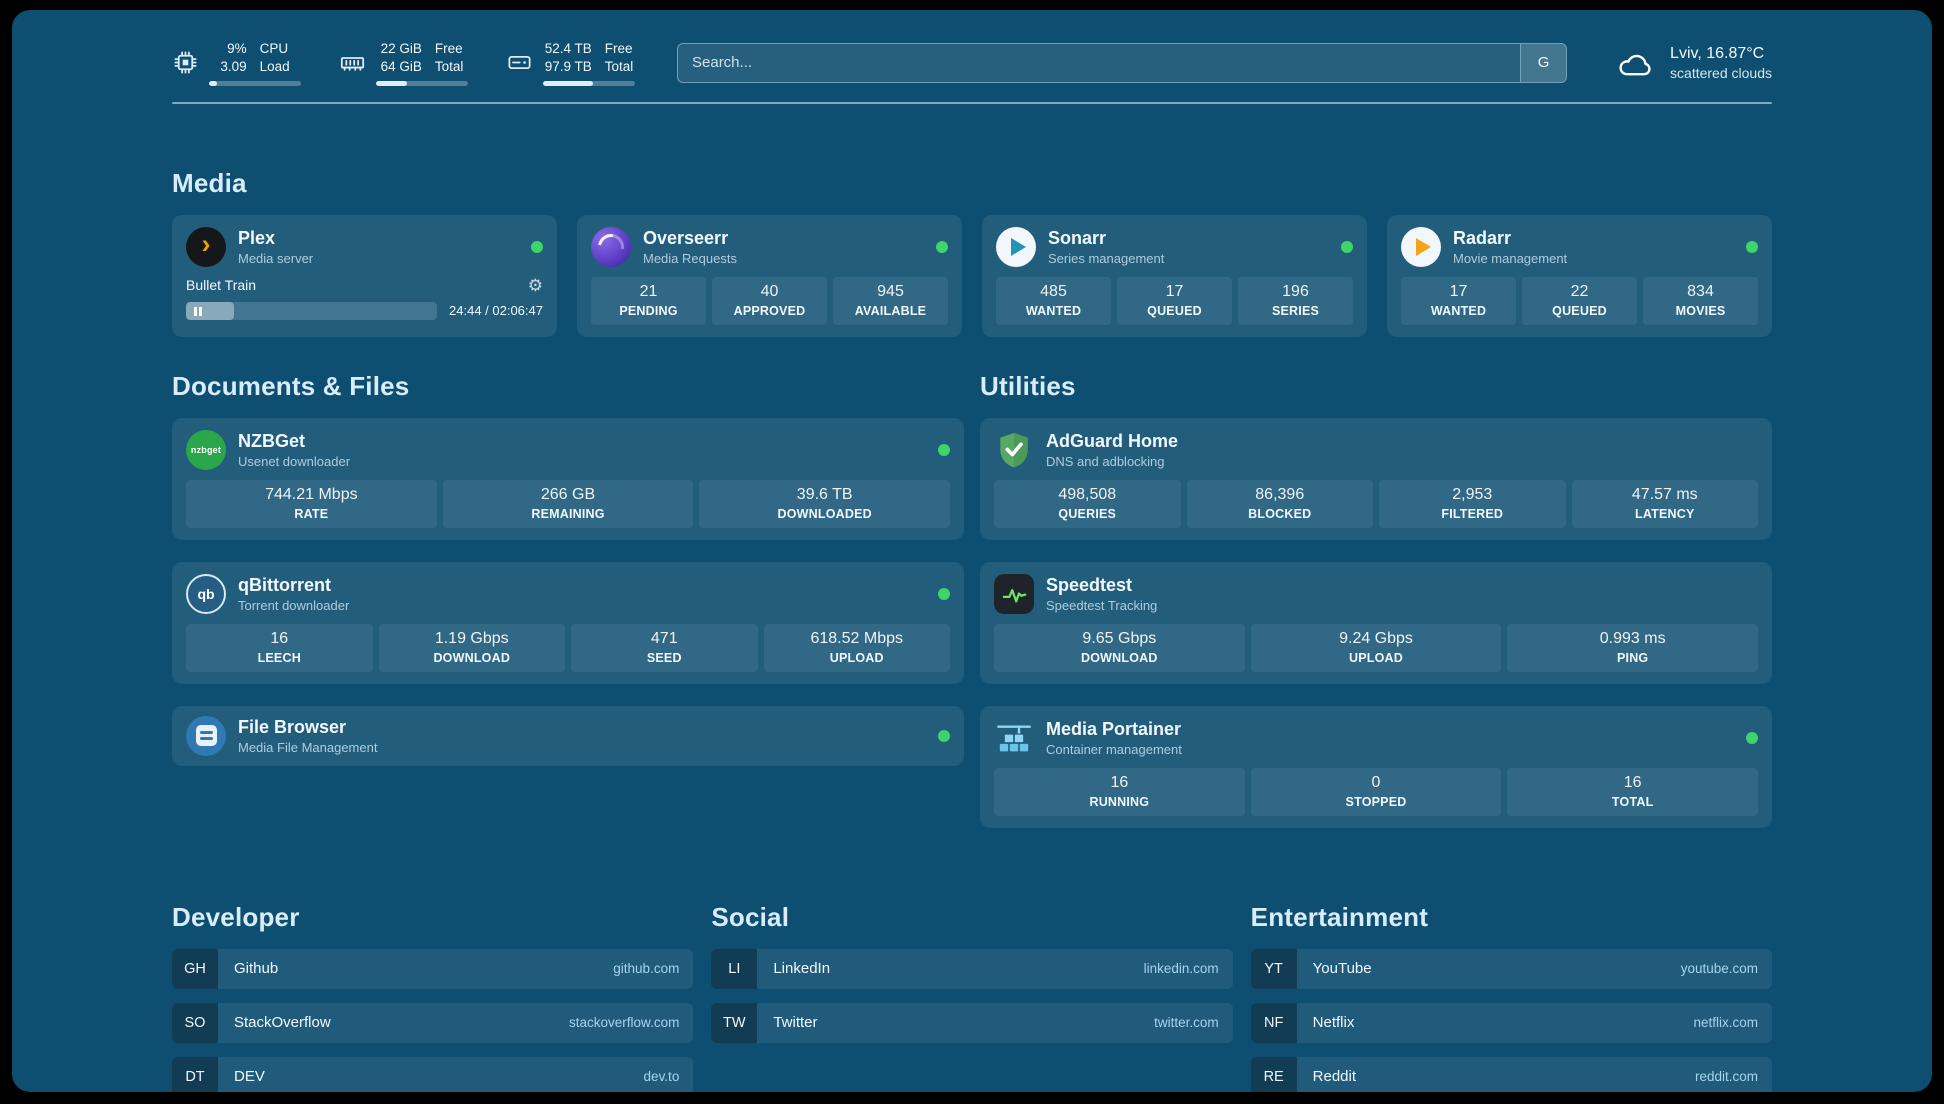 The image size is (1944, 1104). Describe the element at coordinates (292, 726) in the screenshot. I see `app-name: File Browser` at that location.